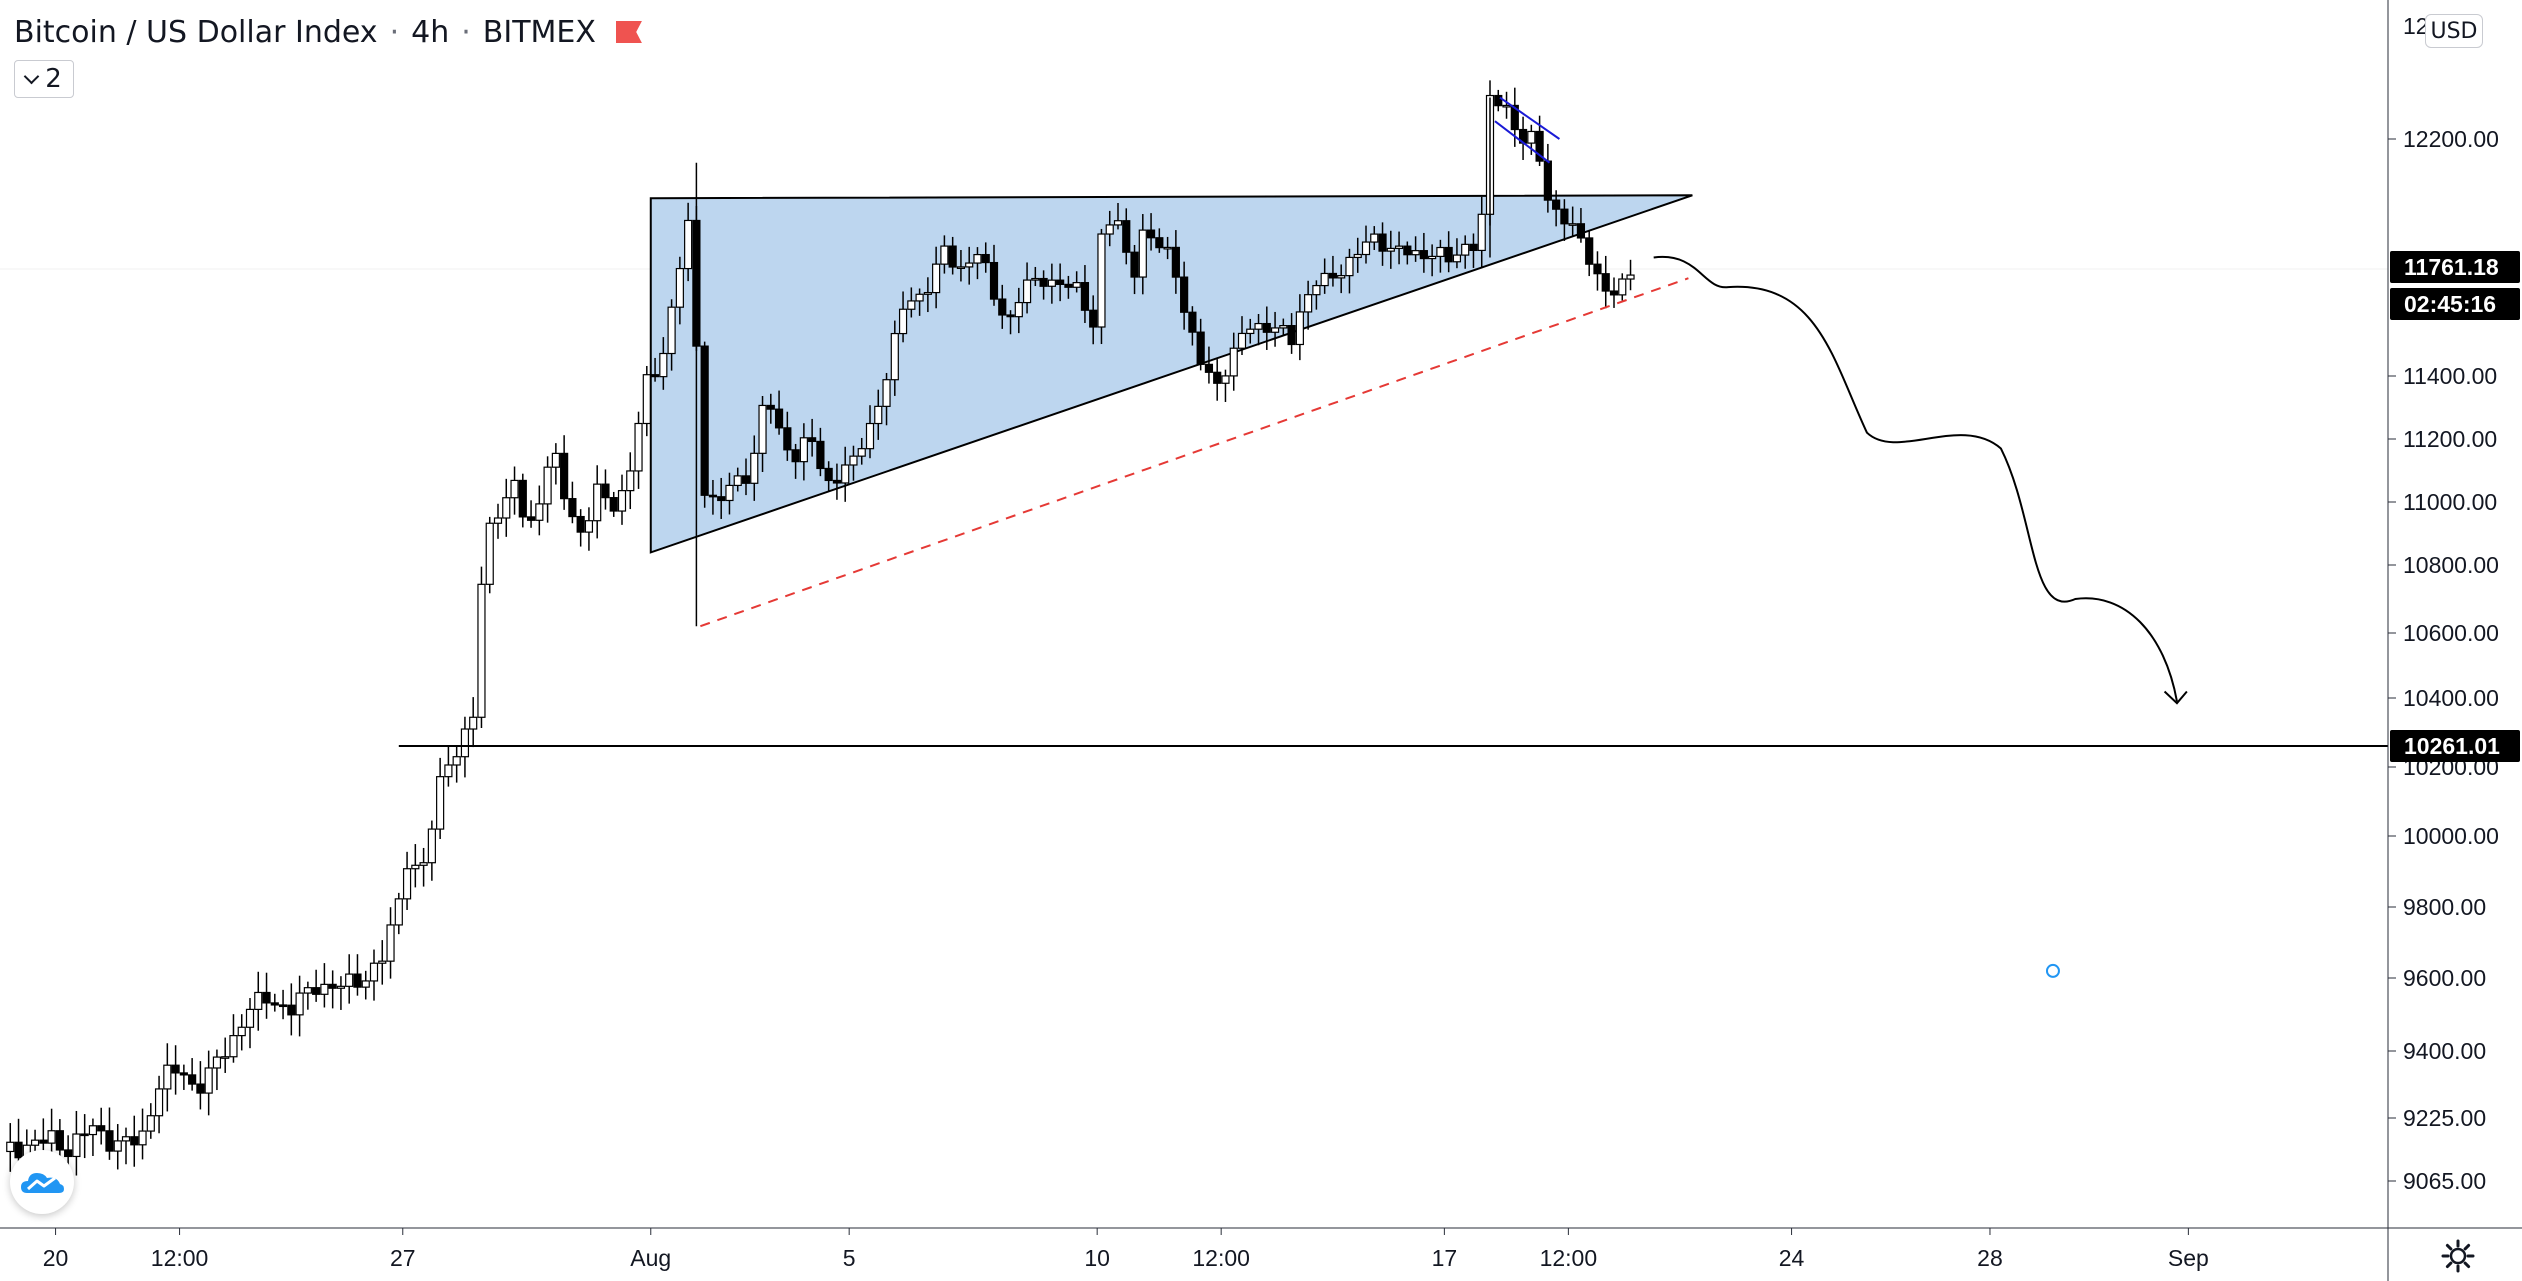  I want to click on currency-button: USD, so click(2454, 31).